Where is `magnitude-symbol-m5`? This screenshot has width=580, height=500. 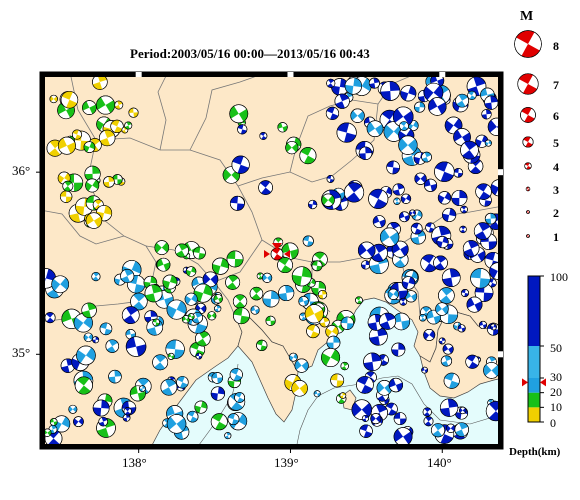
magnitude-symbol-m5 is located at coordinates (528, 142).